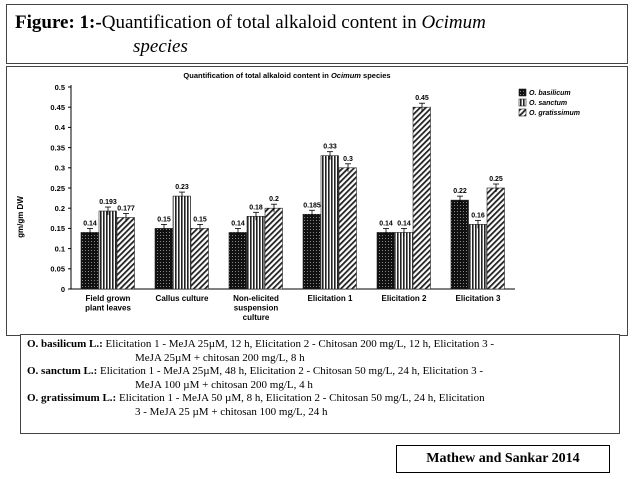  Describe the element at coordinates (312, 205) in the screenshot. I see `data-label: 0.185` at that location.